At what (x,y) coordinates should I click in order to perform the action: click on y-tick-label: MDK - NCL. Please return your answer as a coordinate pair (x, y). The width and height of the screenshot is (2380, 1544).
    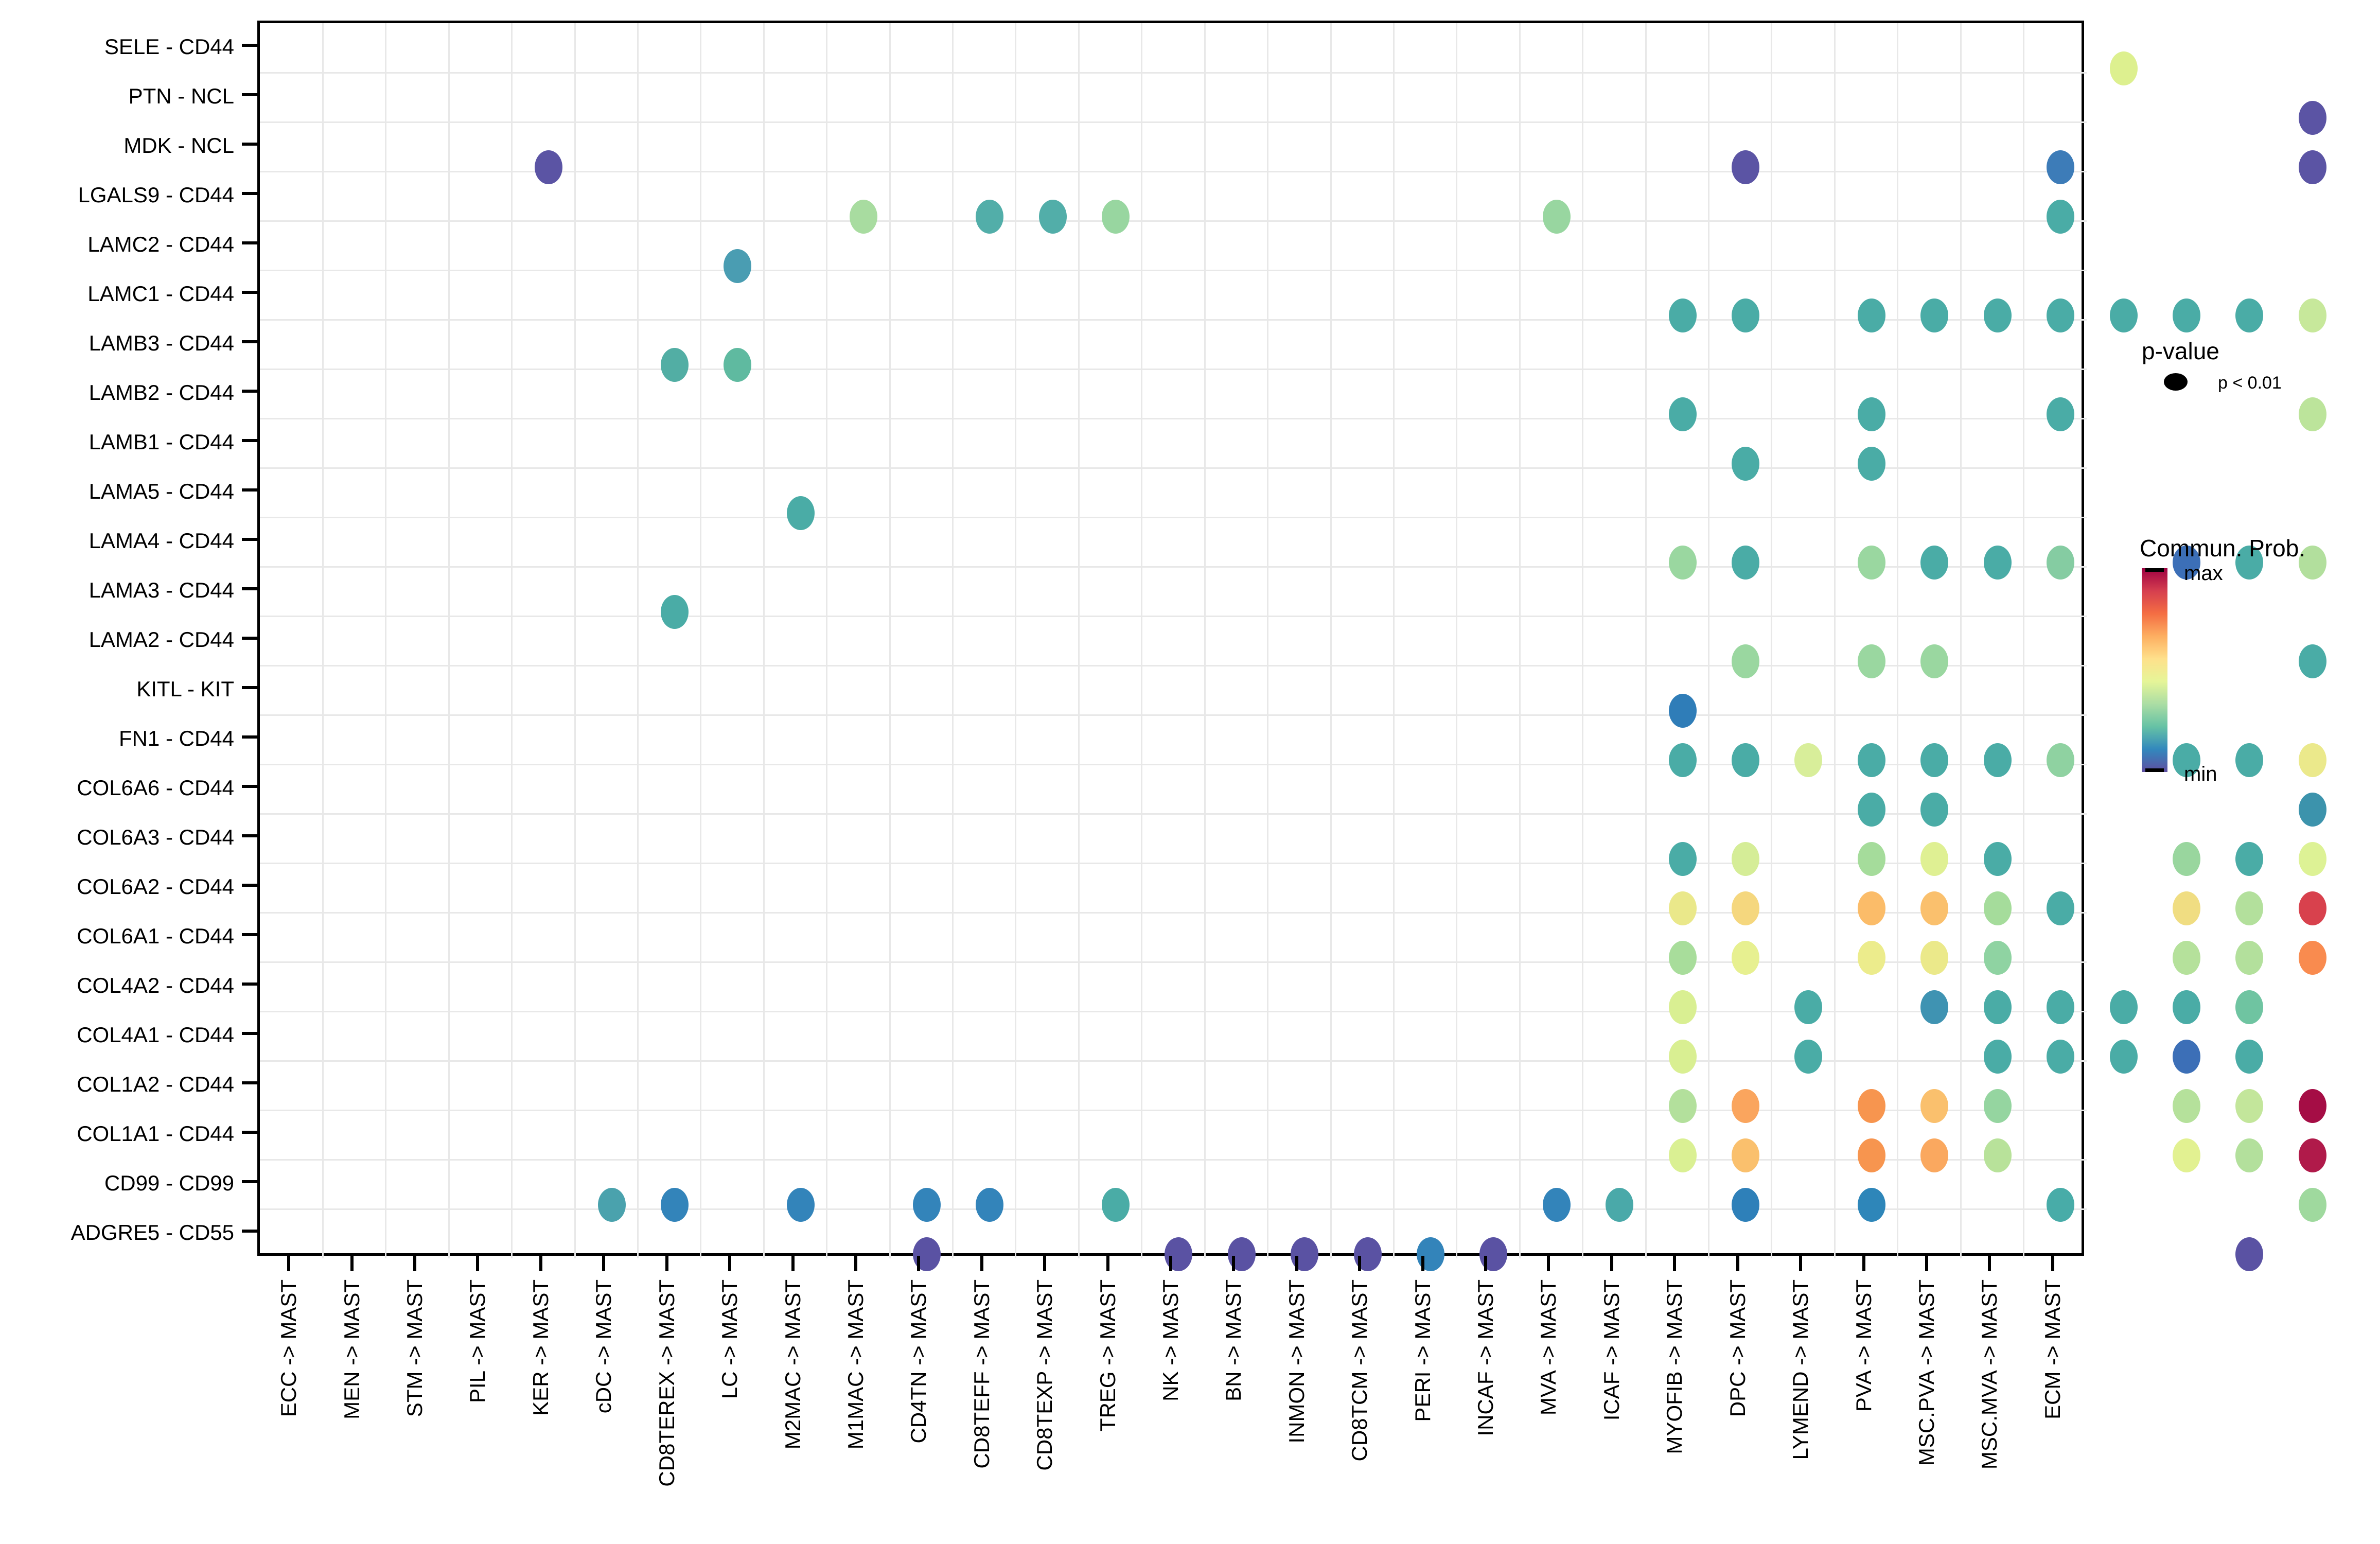
    Looking at the image, I should click on (179, 145).